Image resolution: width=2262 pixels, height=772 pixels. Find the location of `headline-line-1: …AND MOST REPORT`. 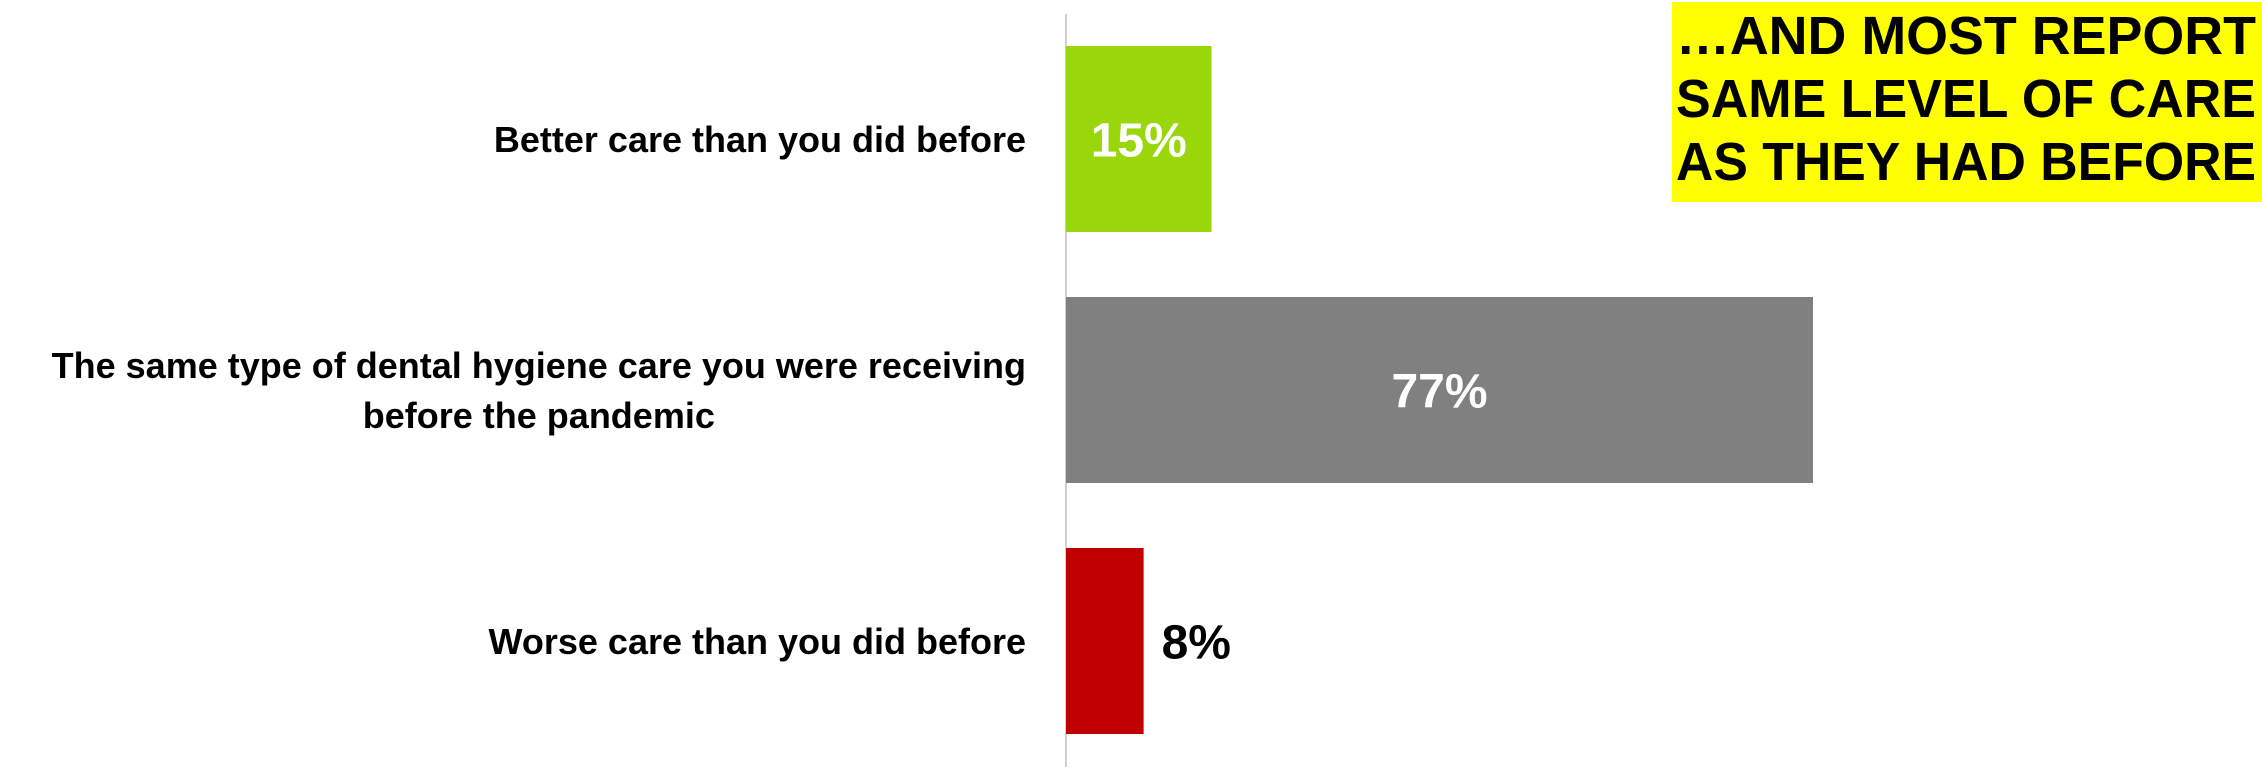

headline-line-1: …AND MOST REPORT is located at coordinates (1966, 36).